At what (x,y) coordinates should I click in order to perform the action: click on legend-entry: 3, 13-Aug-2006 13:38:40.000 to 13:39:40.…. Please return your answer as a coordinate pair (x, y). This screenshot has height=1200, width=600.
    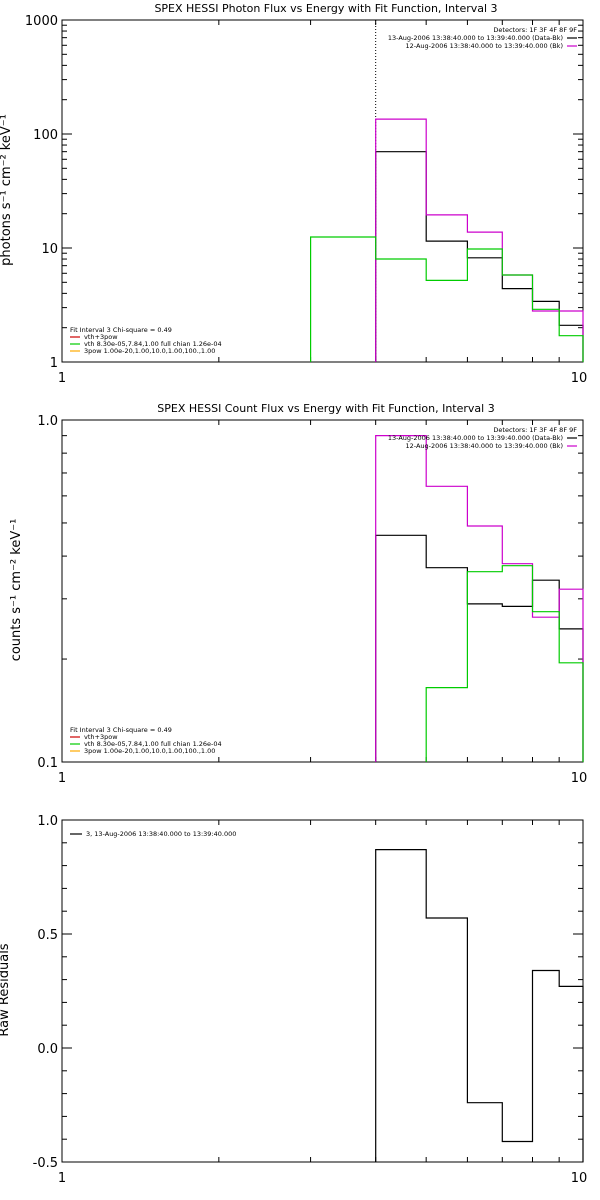
    Looking at the image, I should click on (161, 834).